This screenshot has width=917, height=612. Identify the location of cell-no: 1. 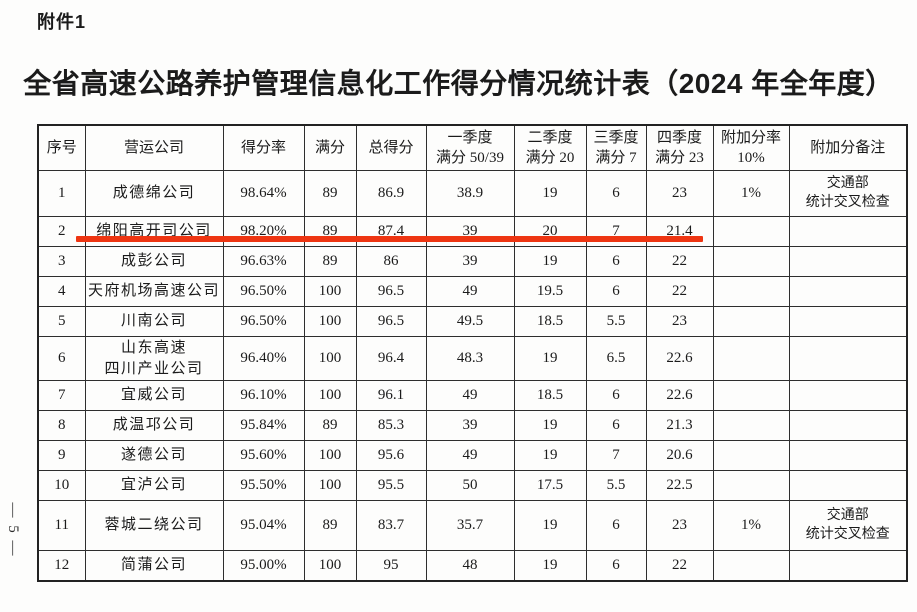
(61, 193).